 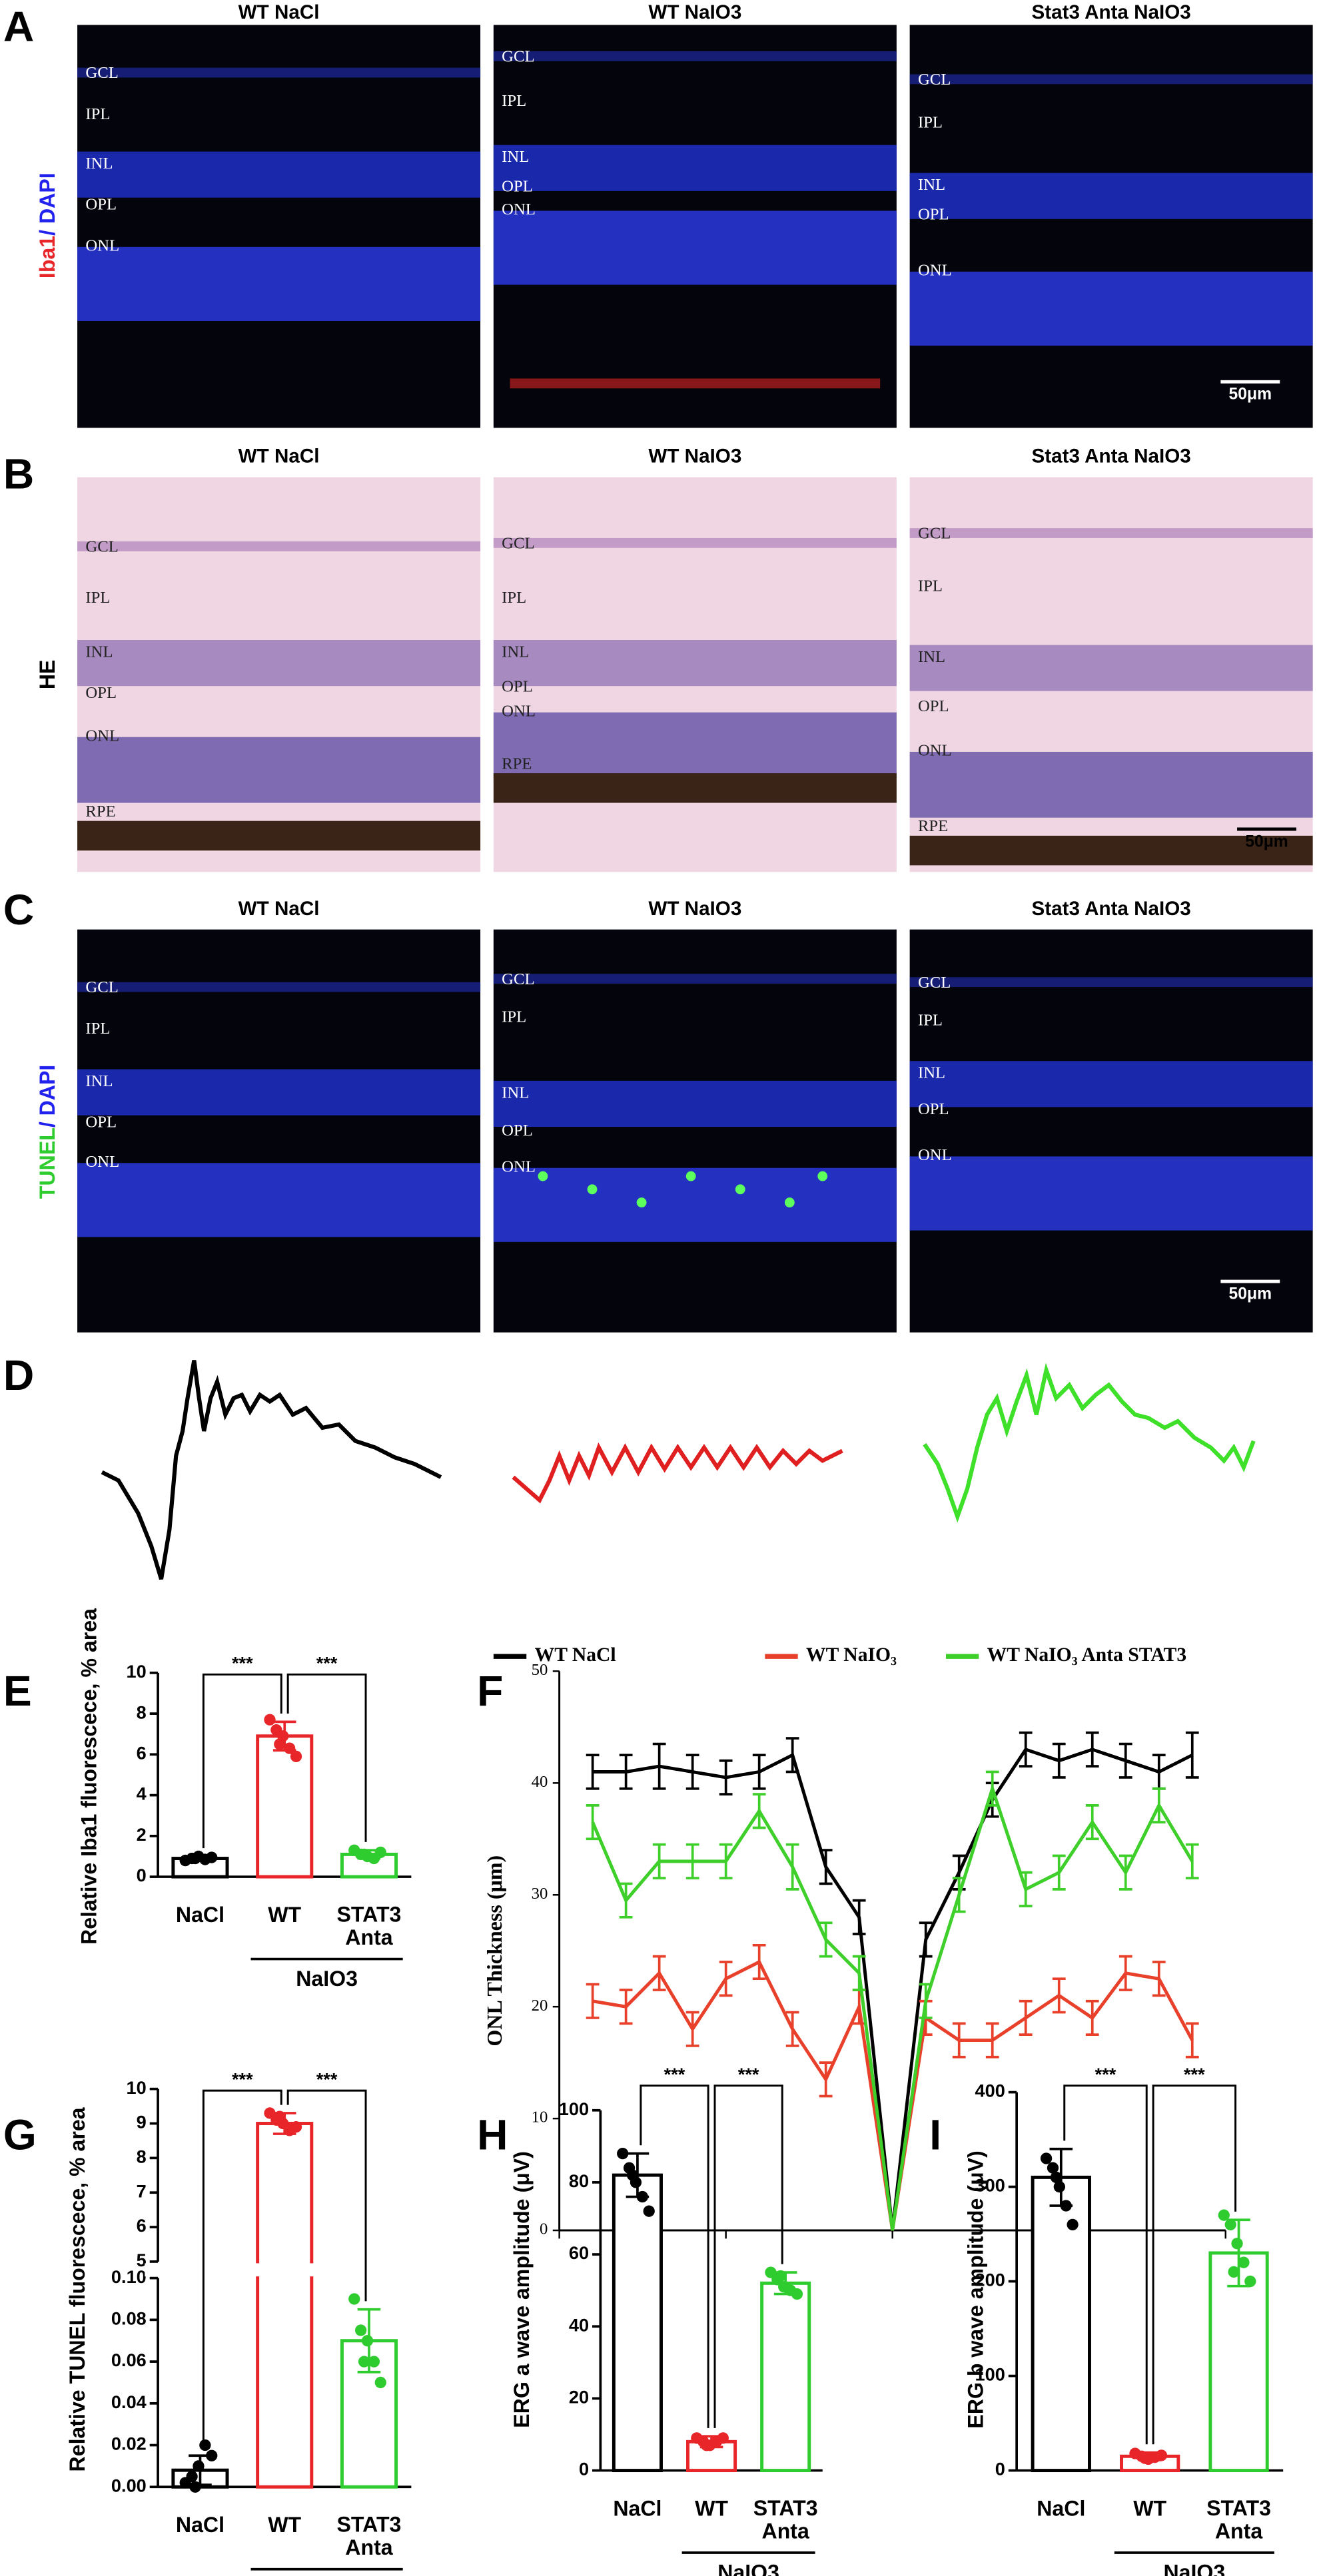 I want to click on panel-letter: G, so click(x=20, y=2135).